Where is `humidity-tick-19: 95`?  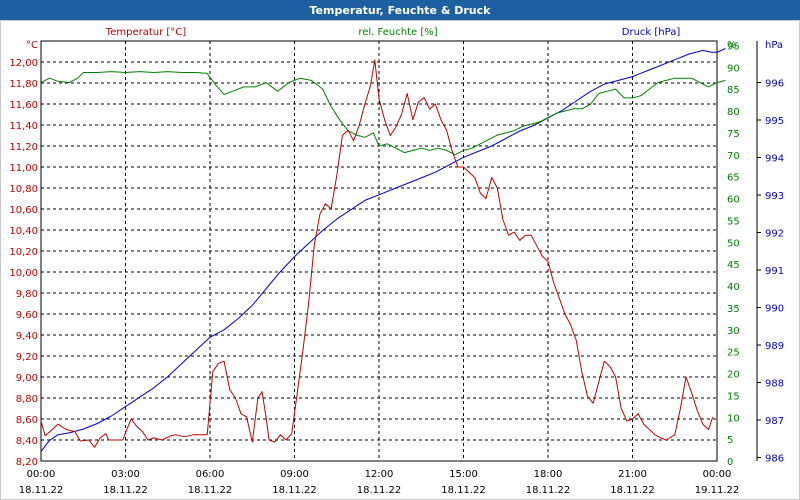 humidity-tick-19: 95 is located at coordinates (733, 46).